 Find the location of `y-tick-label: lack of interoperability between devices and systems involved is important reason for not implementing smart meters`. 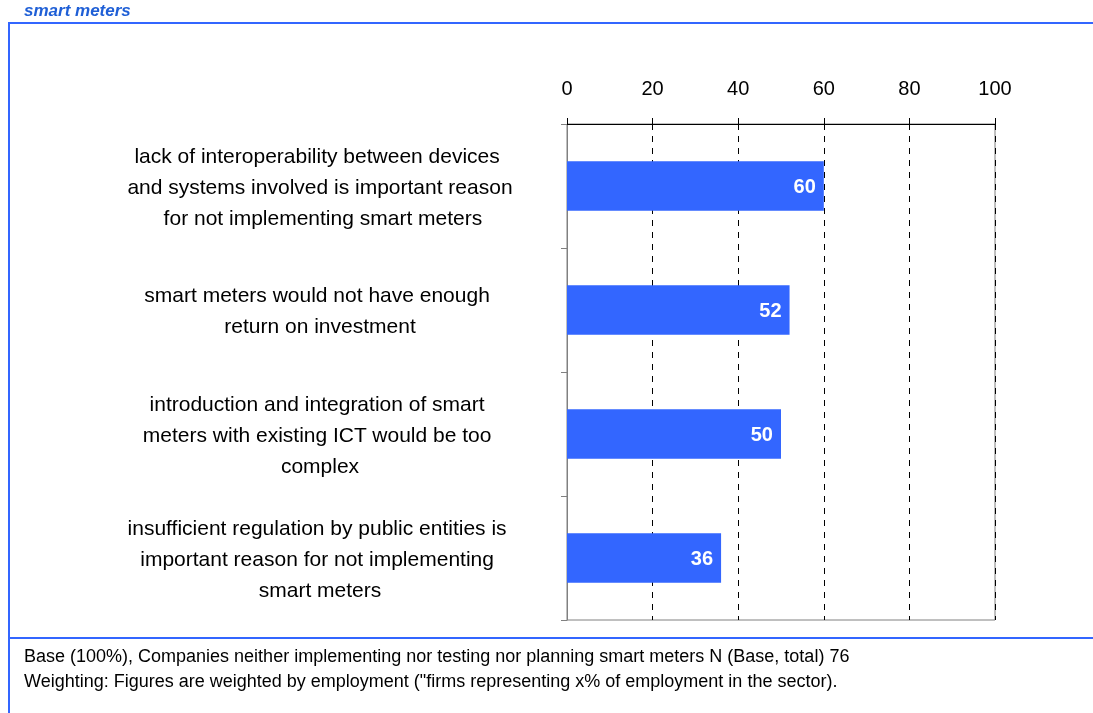

y-tick-label: lack of interoperability between devices and systems involved is important reason for not implementing smart meters is located at coordinates (320, 186).